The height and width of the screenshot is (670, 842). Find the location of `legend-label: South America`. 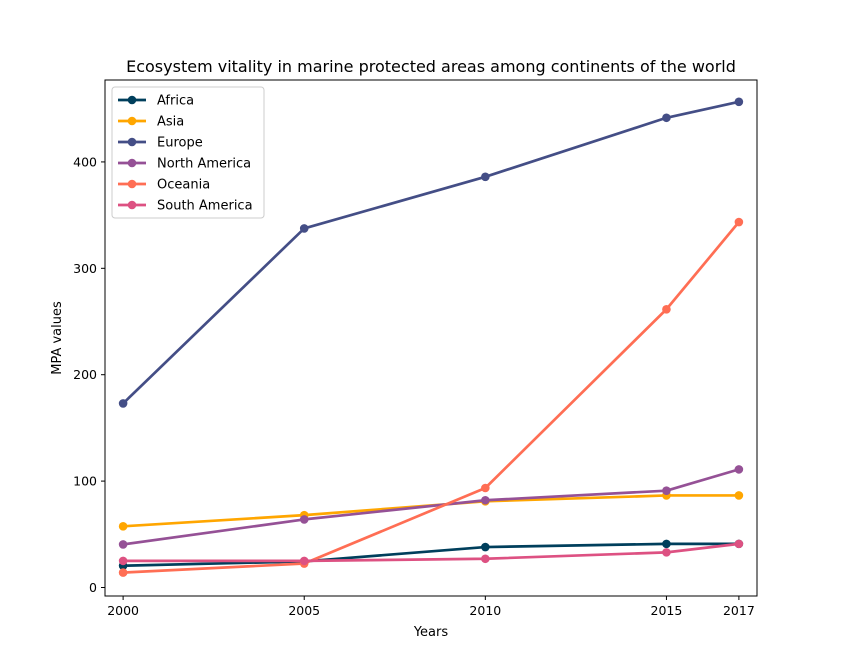

legend-label: South America is located at coordinates (205, 206).